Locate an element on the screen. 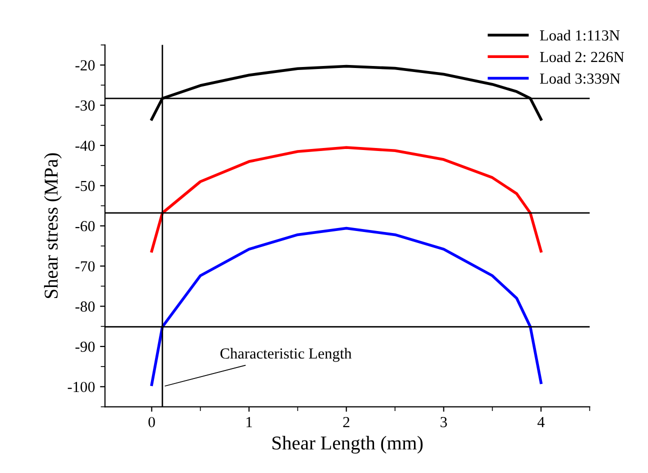 This screenshot has height=473, width=648. y-tick-label: -100 is located at coordinates (81, 387).